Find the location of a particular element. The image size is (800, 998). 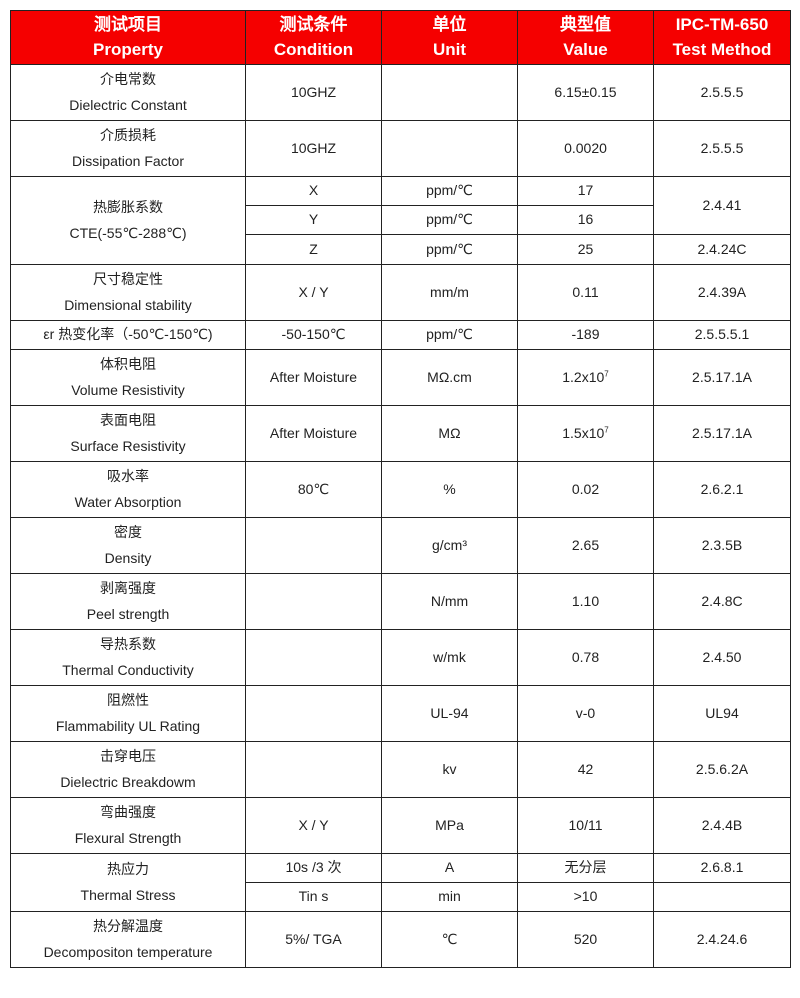

value-text: 16 is located at coordinates (585, 219).